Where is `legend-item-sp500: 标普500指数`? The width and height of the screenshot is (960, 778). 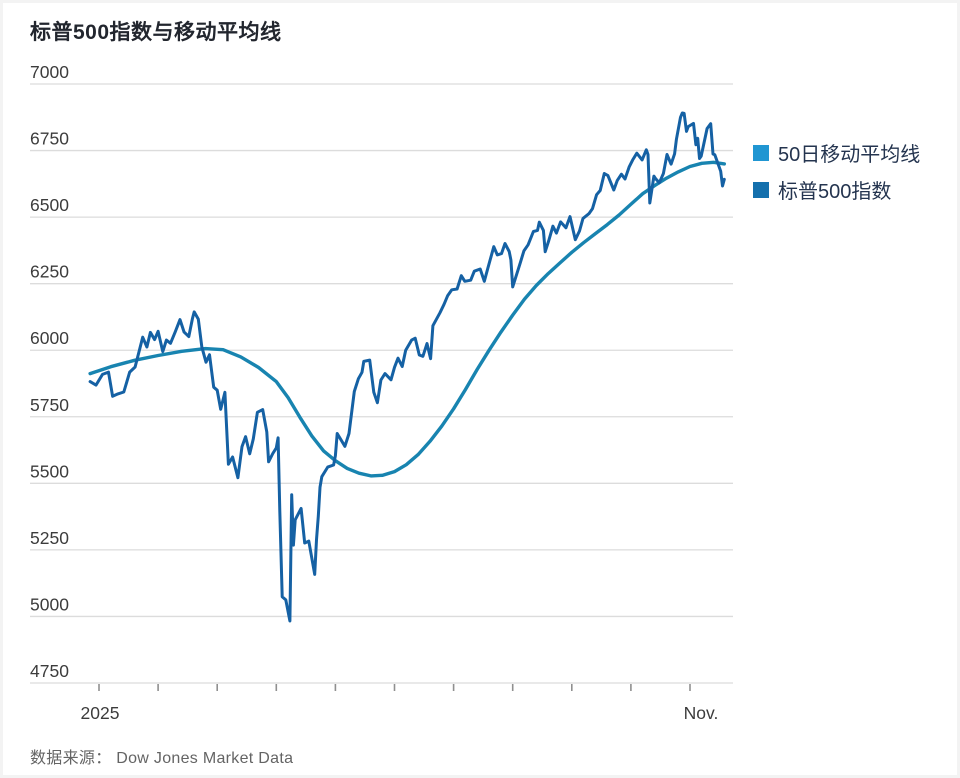 legend-item-sp500: 标普500指数 is located at coordinates (836, 189).